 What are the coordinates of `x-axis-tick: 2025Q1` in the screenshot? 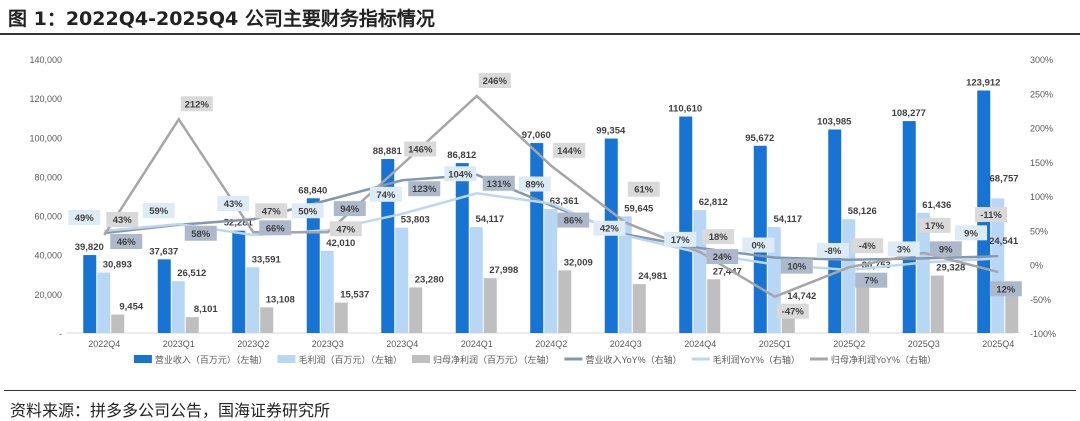 It's located at (775, 344).